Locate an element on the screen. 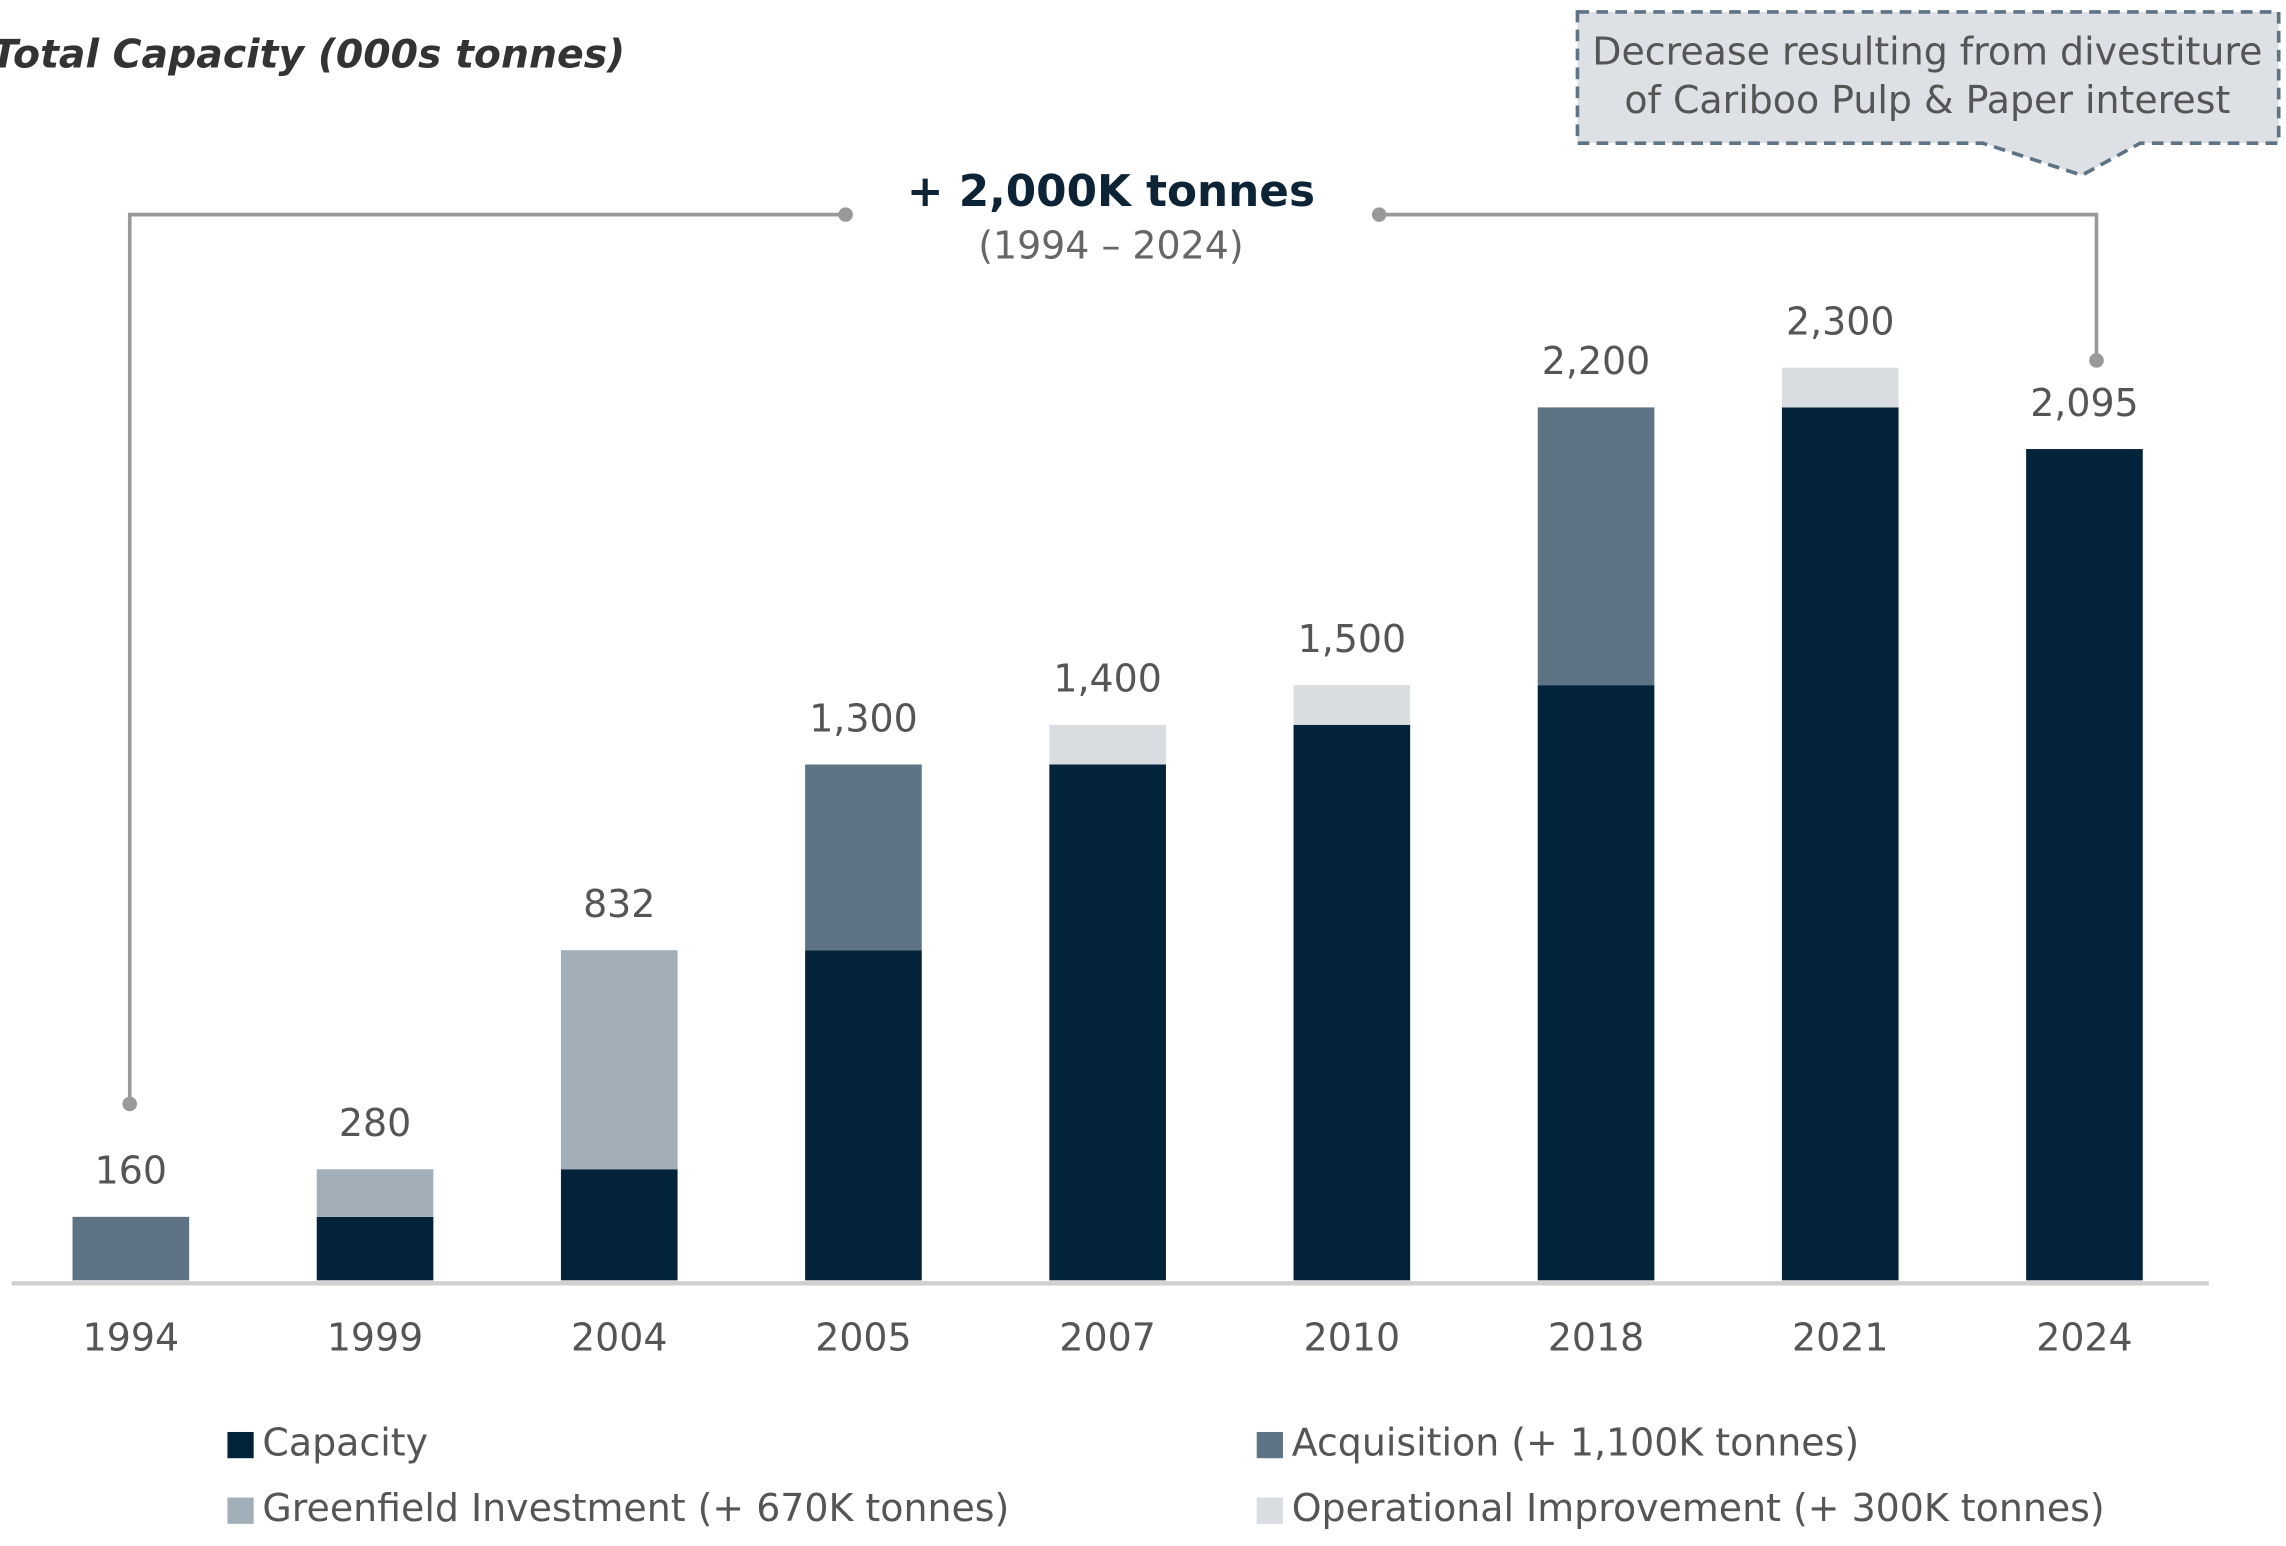 This screenshot has width=2286, height=1546. total-label: 160 is located at coordinates (131, 1171).